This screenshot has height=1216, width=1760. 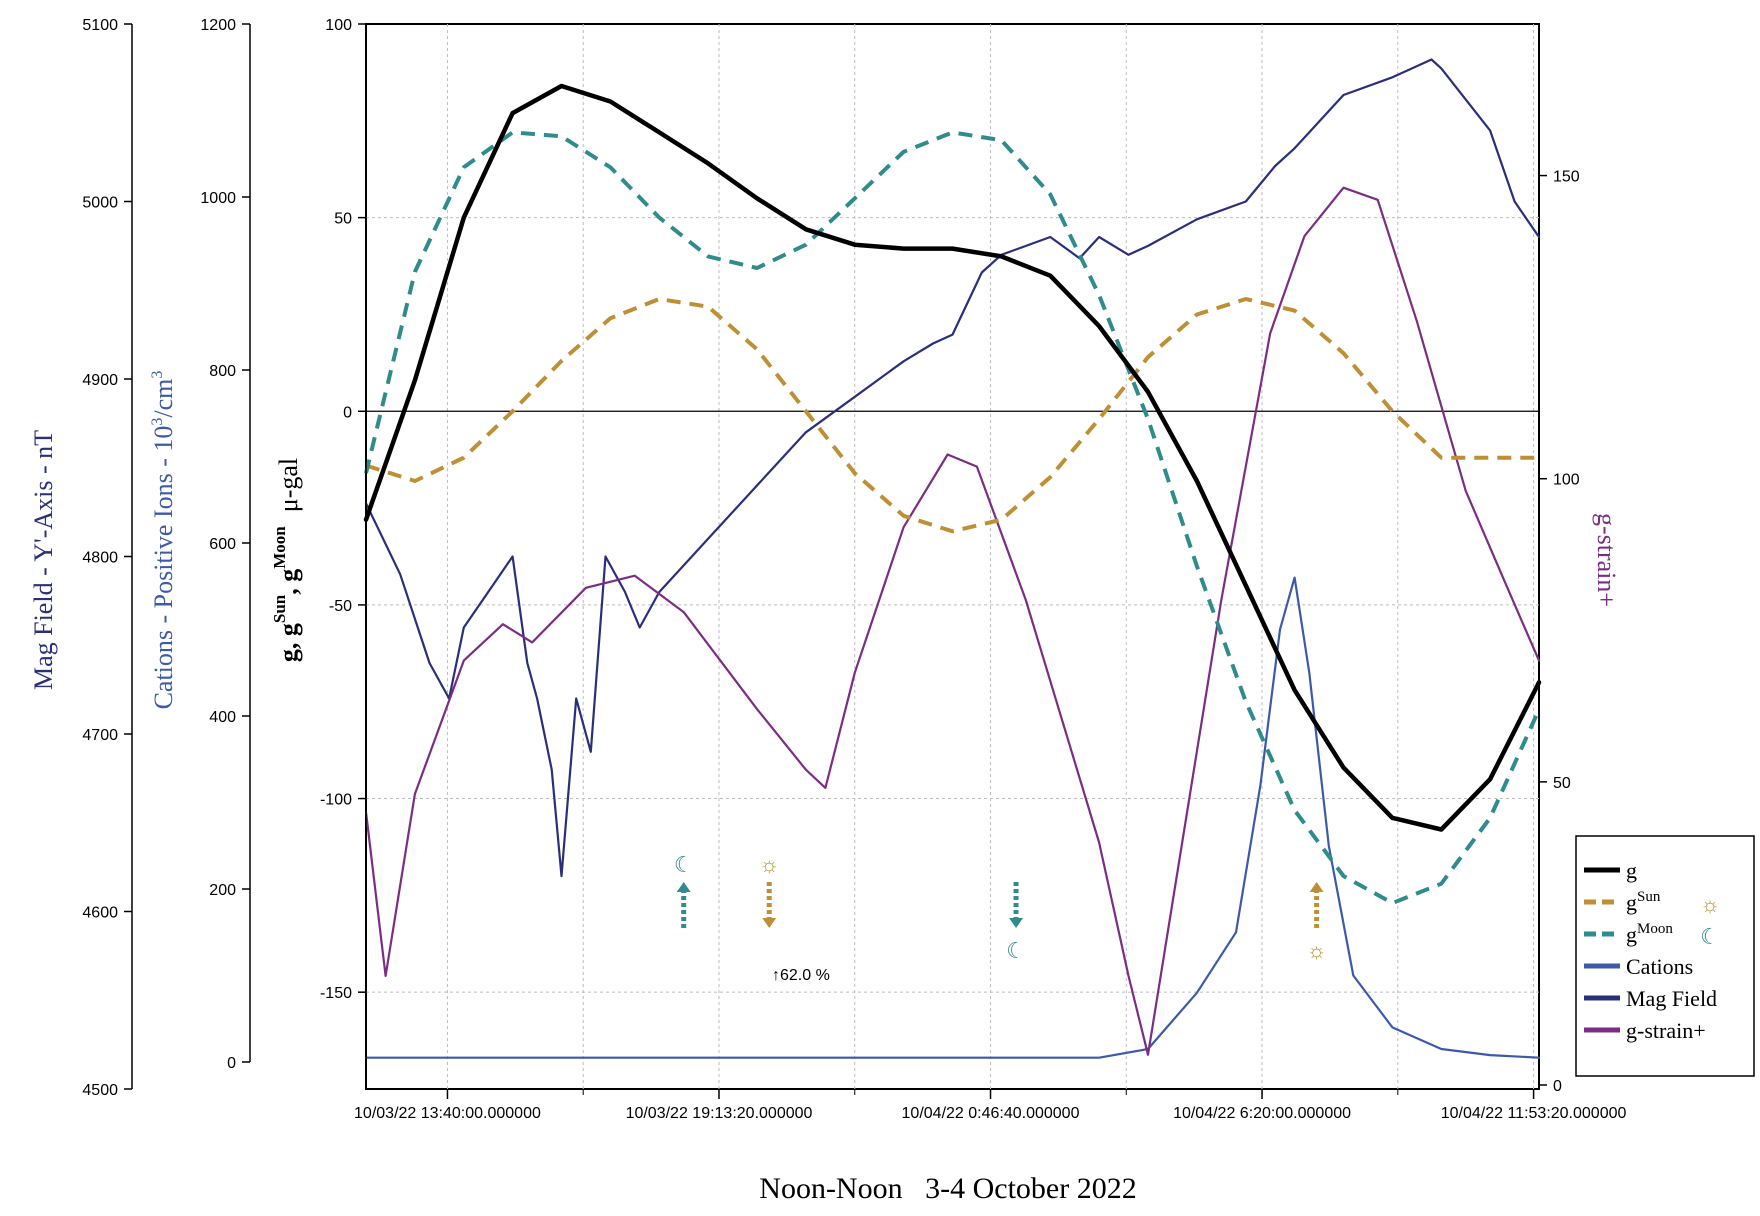 What do you see at coordinates (222, 371) in the screenshot?
I see `cations-tick-label: 800` at bounding box center [222, 371].